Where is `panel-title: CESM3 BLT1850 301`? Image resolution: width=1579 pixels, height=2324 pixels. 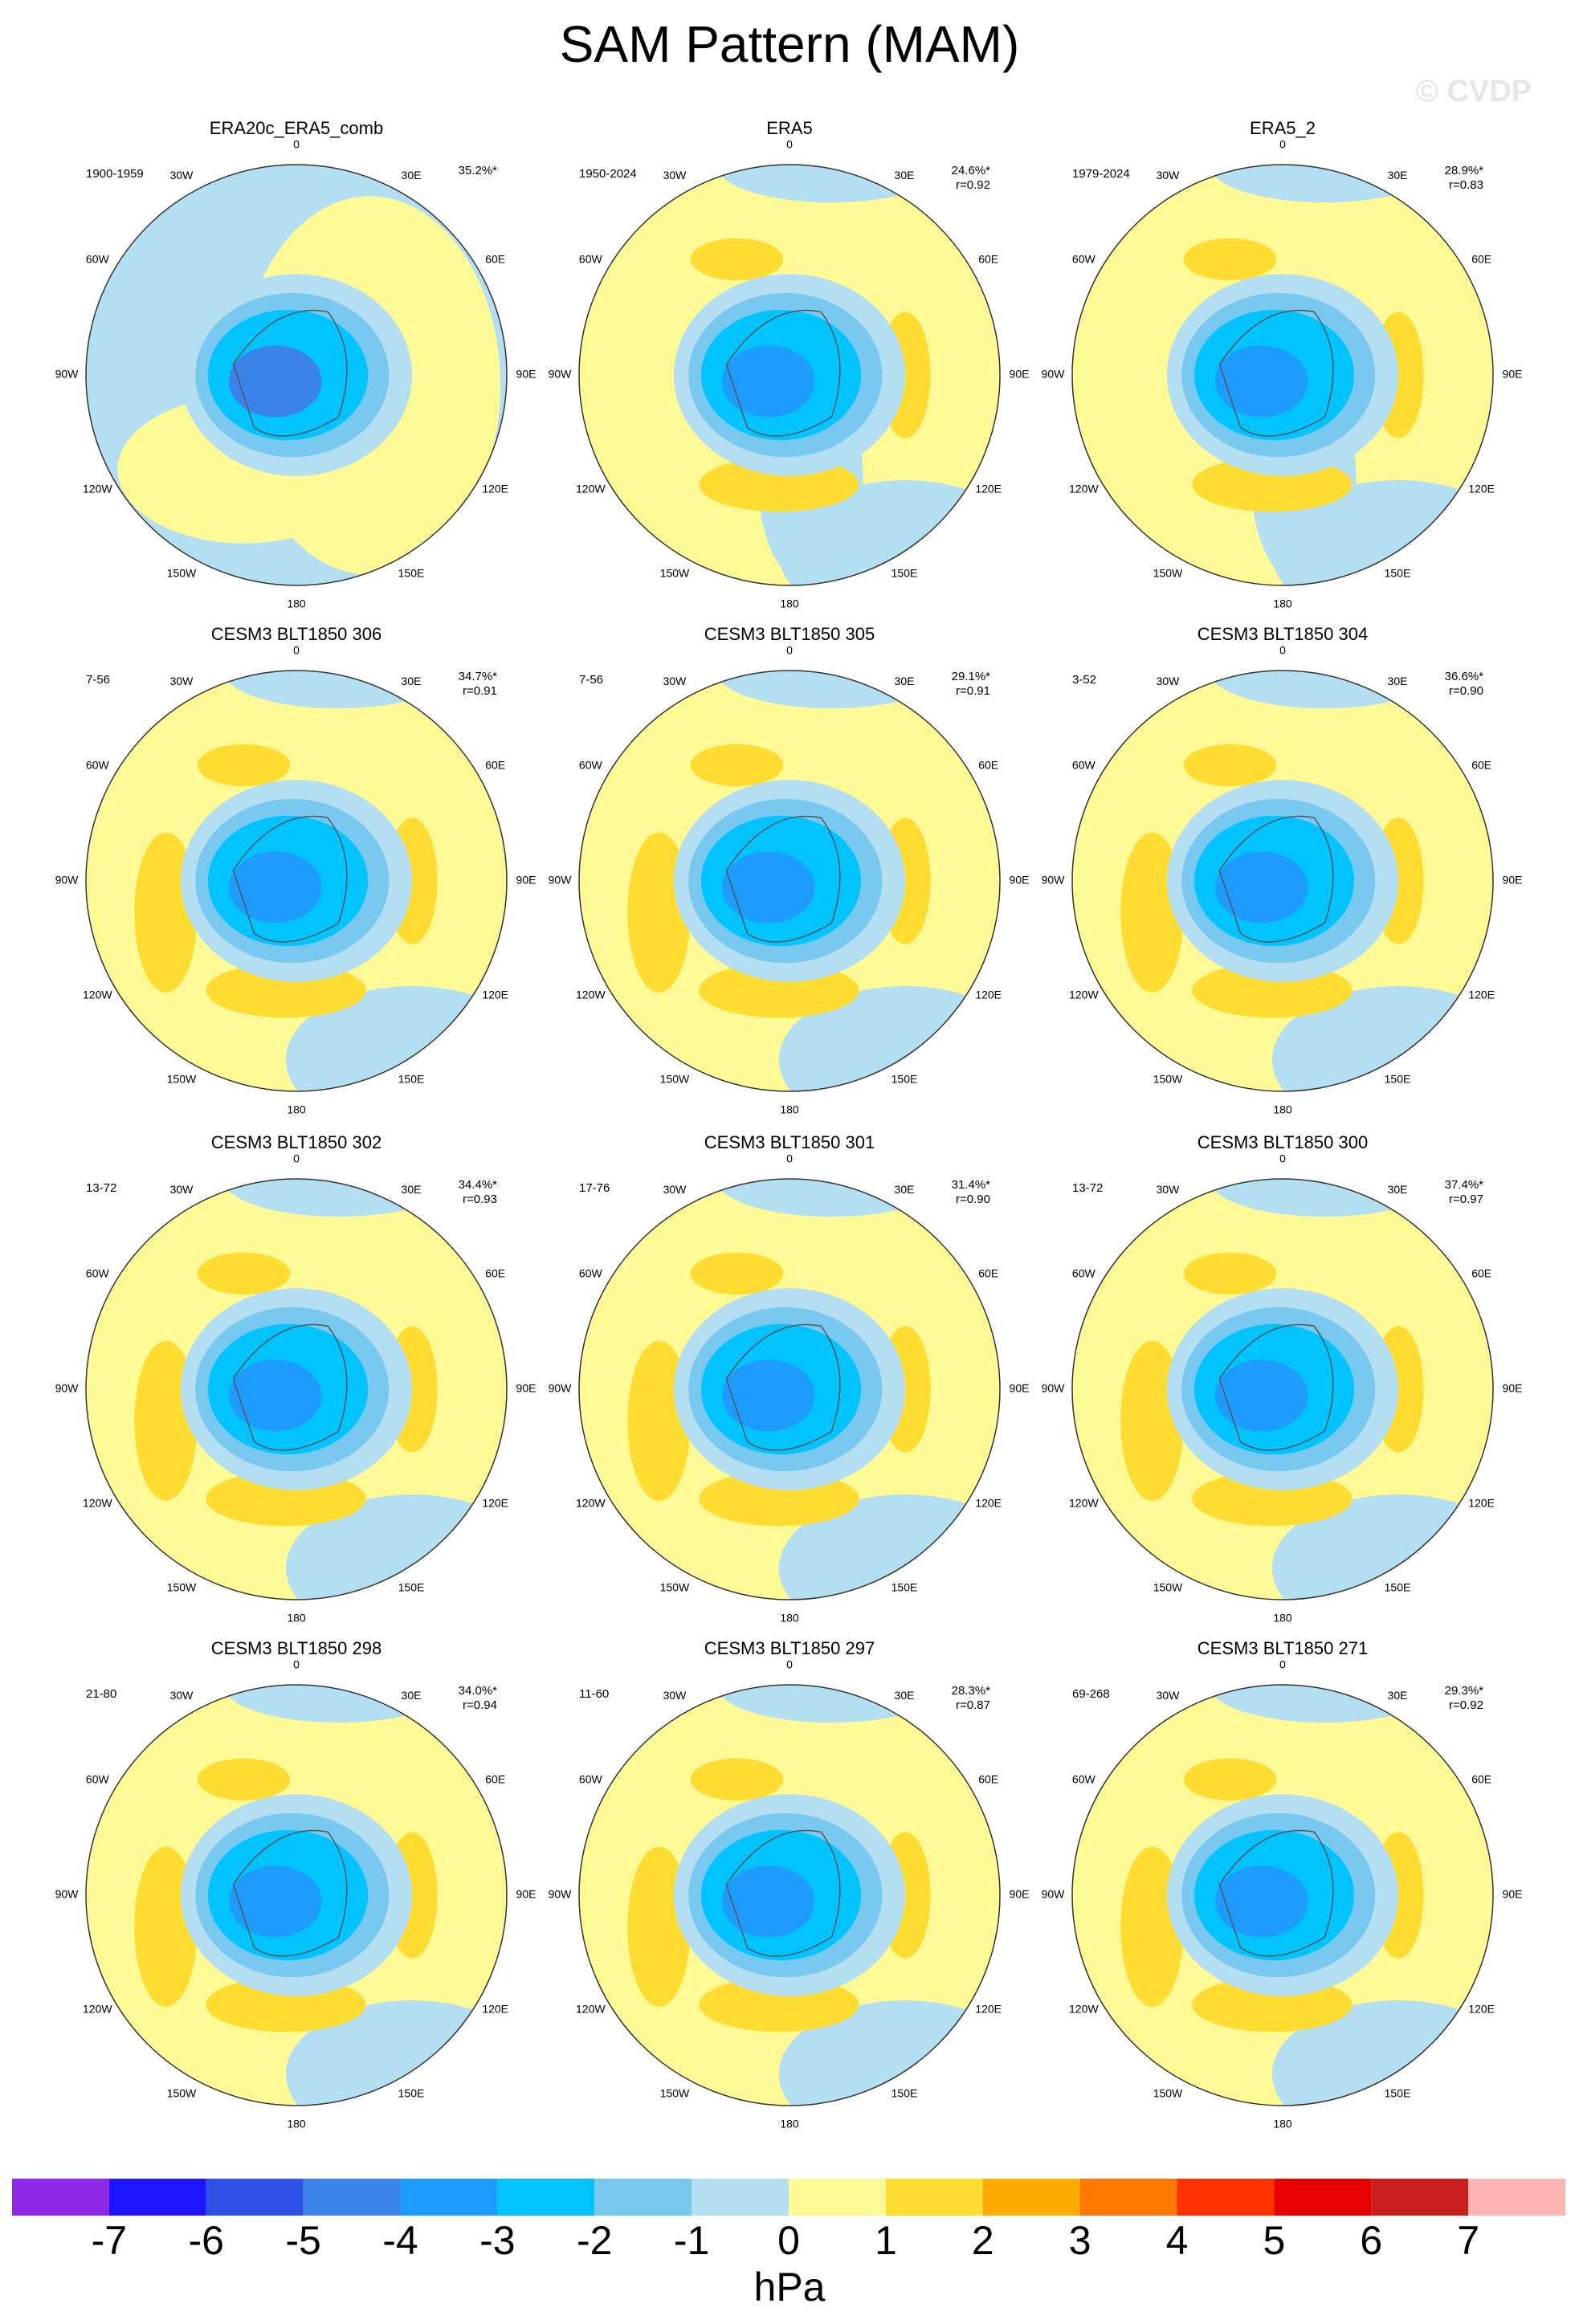
panel-title: CESM3 BLT1850 301 is located at coordinates (789, 1142).